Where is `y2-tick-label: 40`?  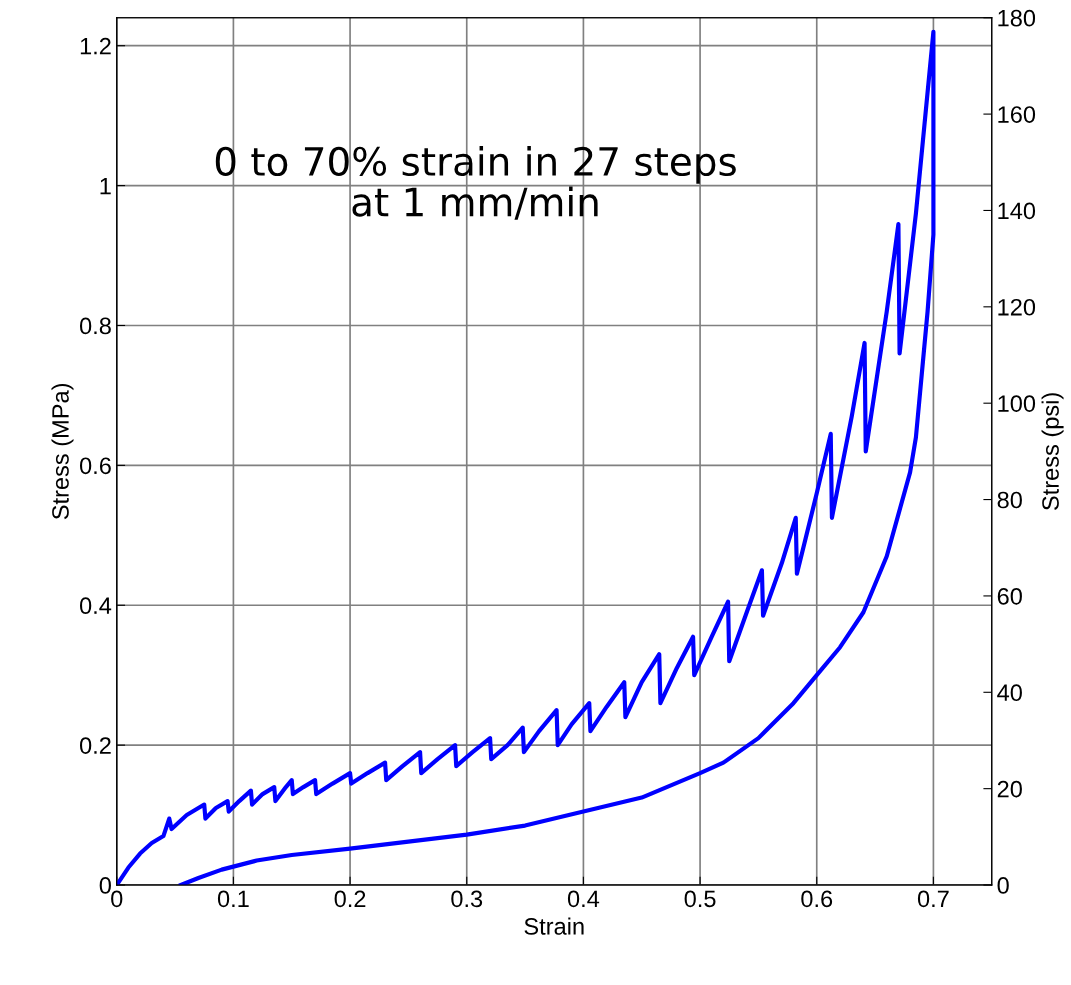 y2-tick-label: 40 is located at coordinates (1009, 693).